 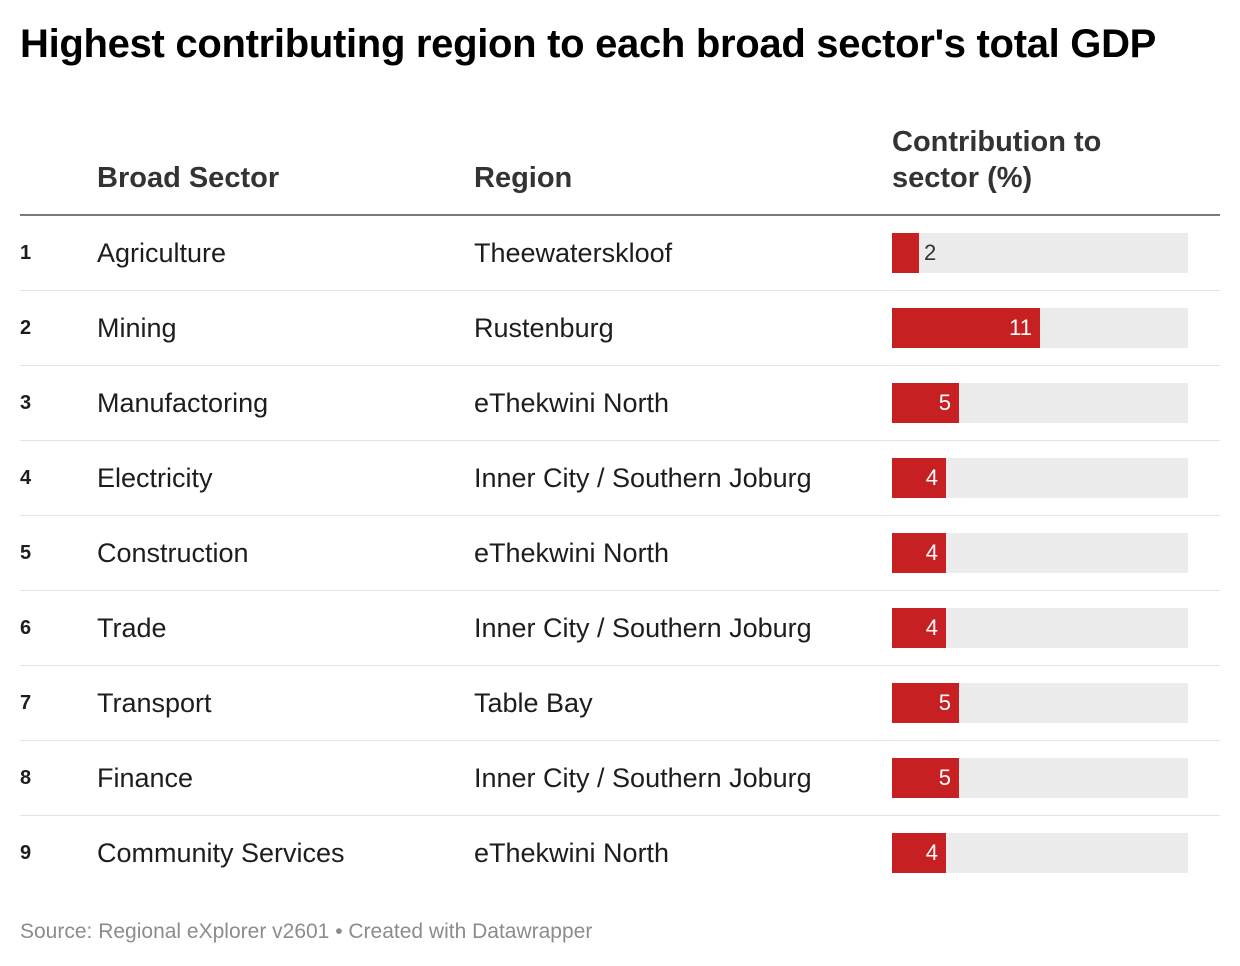 What do you see at coordinates (155, 478) in the screenshot?
I see `sector-cell: Electricity` at bounding box center [155, 478].